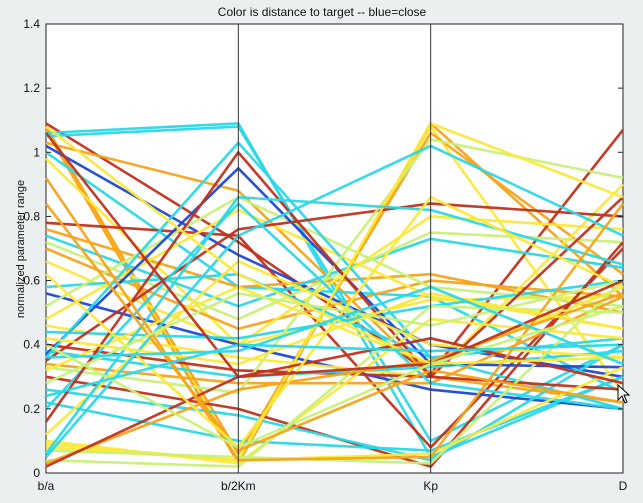 The width and height of the screenshot is (643, 503). What do you see at coordinates (31, 88) in the screenshot?
I see `y-tick-label: 1.2` at bounding box center [31, 88].